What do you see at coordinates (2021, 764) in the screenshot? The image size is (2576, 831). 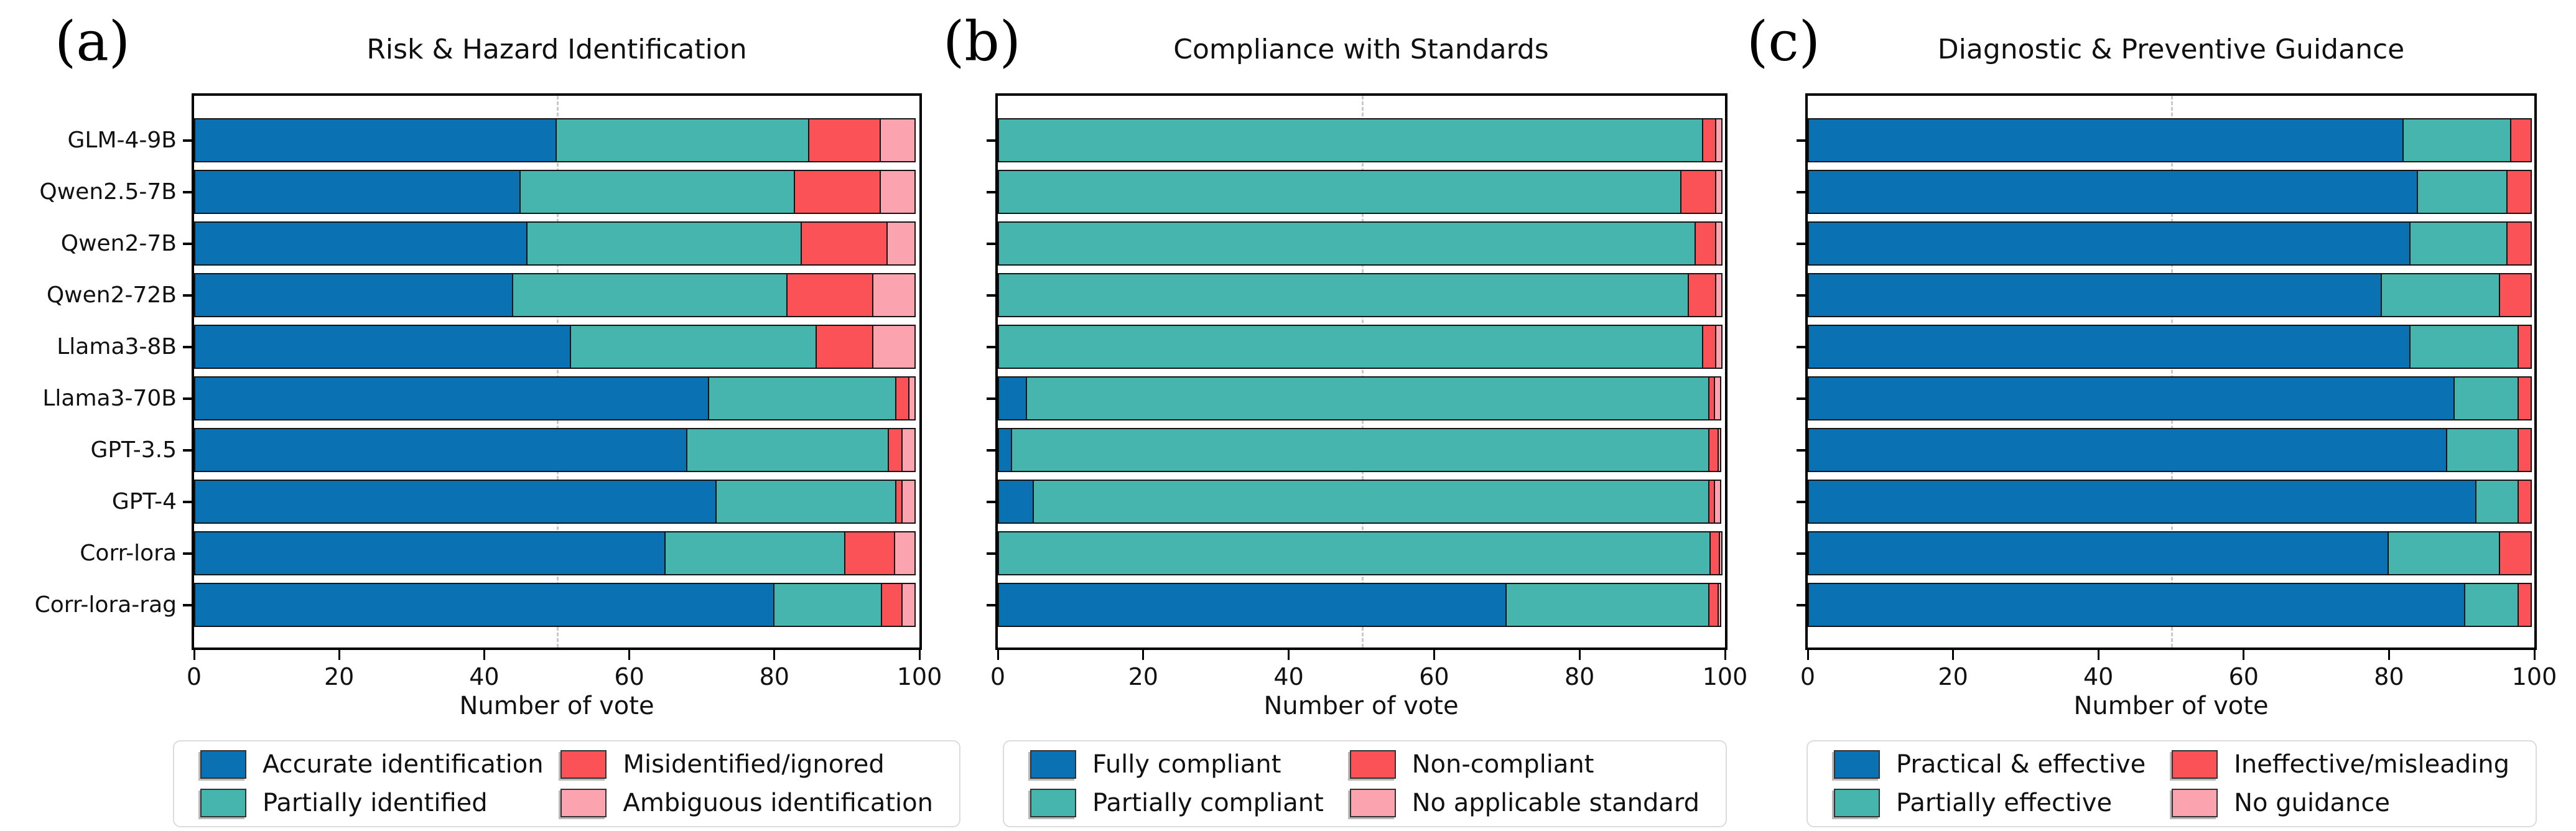 I see `legend-label: Practical & effective` at bounding box center [2021, 764].